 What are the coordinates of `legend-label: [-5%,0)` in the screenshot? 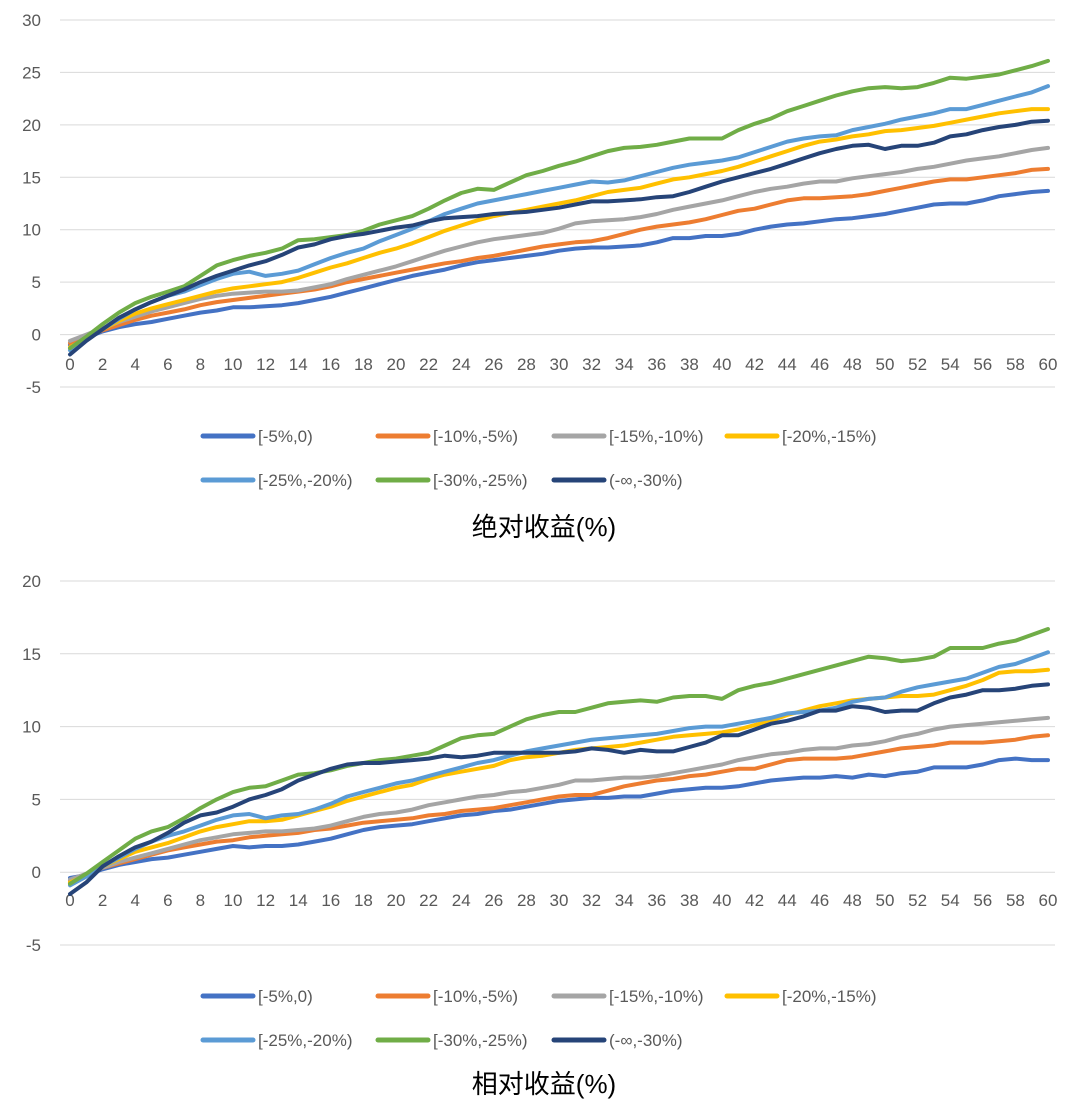 It's located at (285, 996).